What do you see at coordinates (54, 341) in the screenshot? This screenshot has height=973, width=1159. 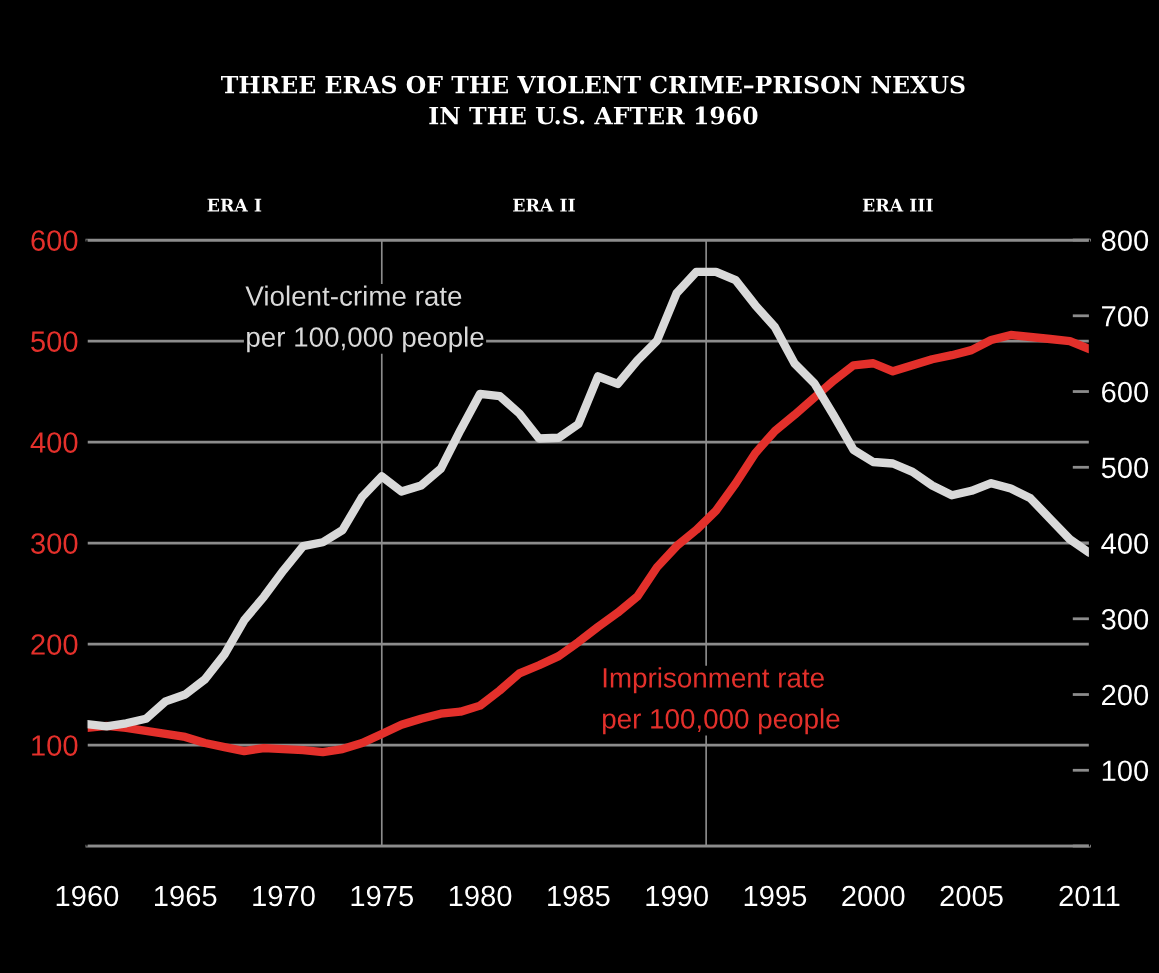 I see `y-tick-label: 500` at bounding box center [54, 341].